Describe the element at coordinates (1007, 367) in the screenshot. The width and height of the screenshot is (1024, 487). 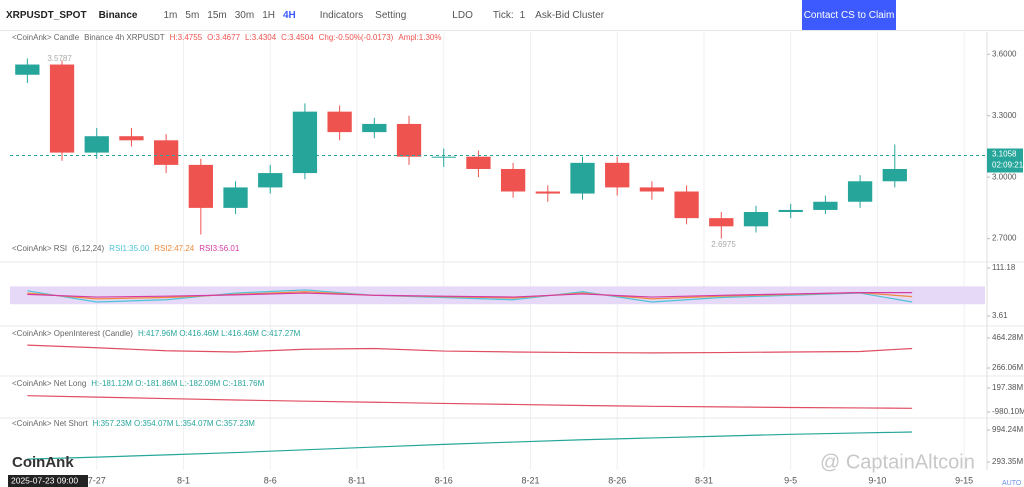
I see `y-tick-label: 266.06M` at that location.